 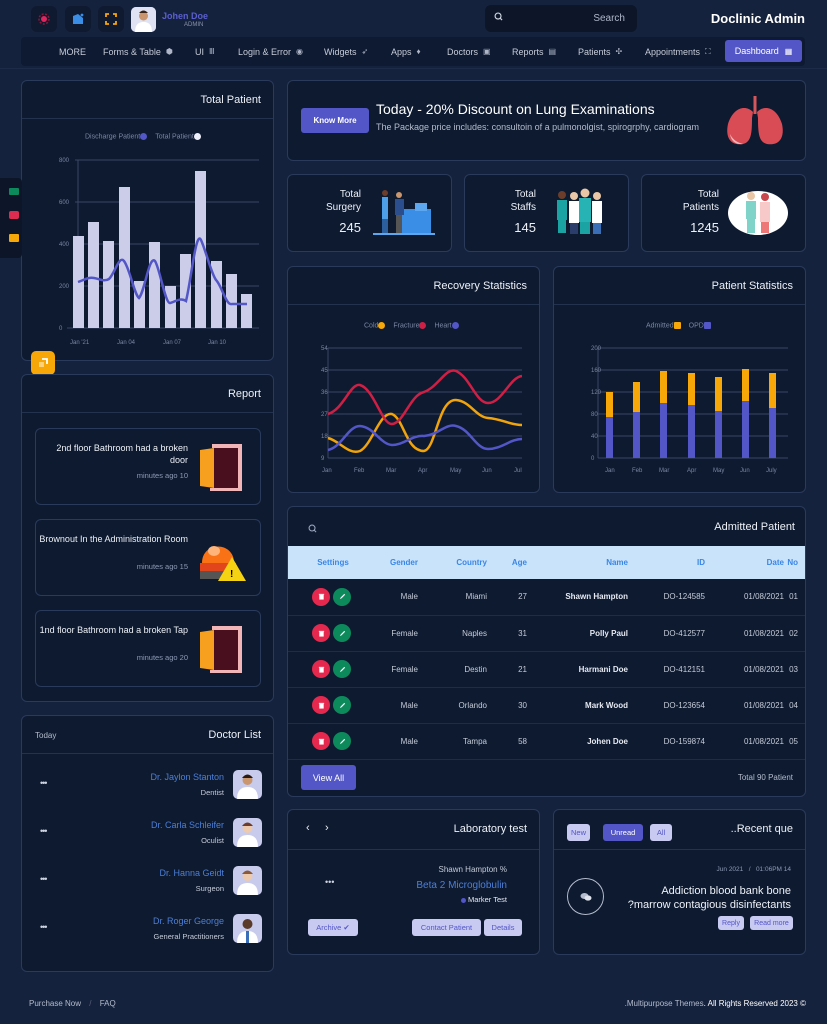 I want to click on stat-card-staffs: Total Staffs 145, so click(x=546, y=213).